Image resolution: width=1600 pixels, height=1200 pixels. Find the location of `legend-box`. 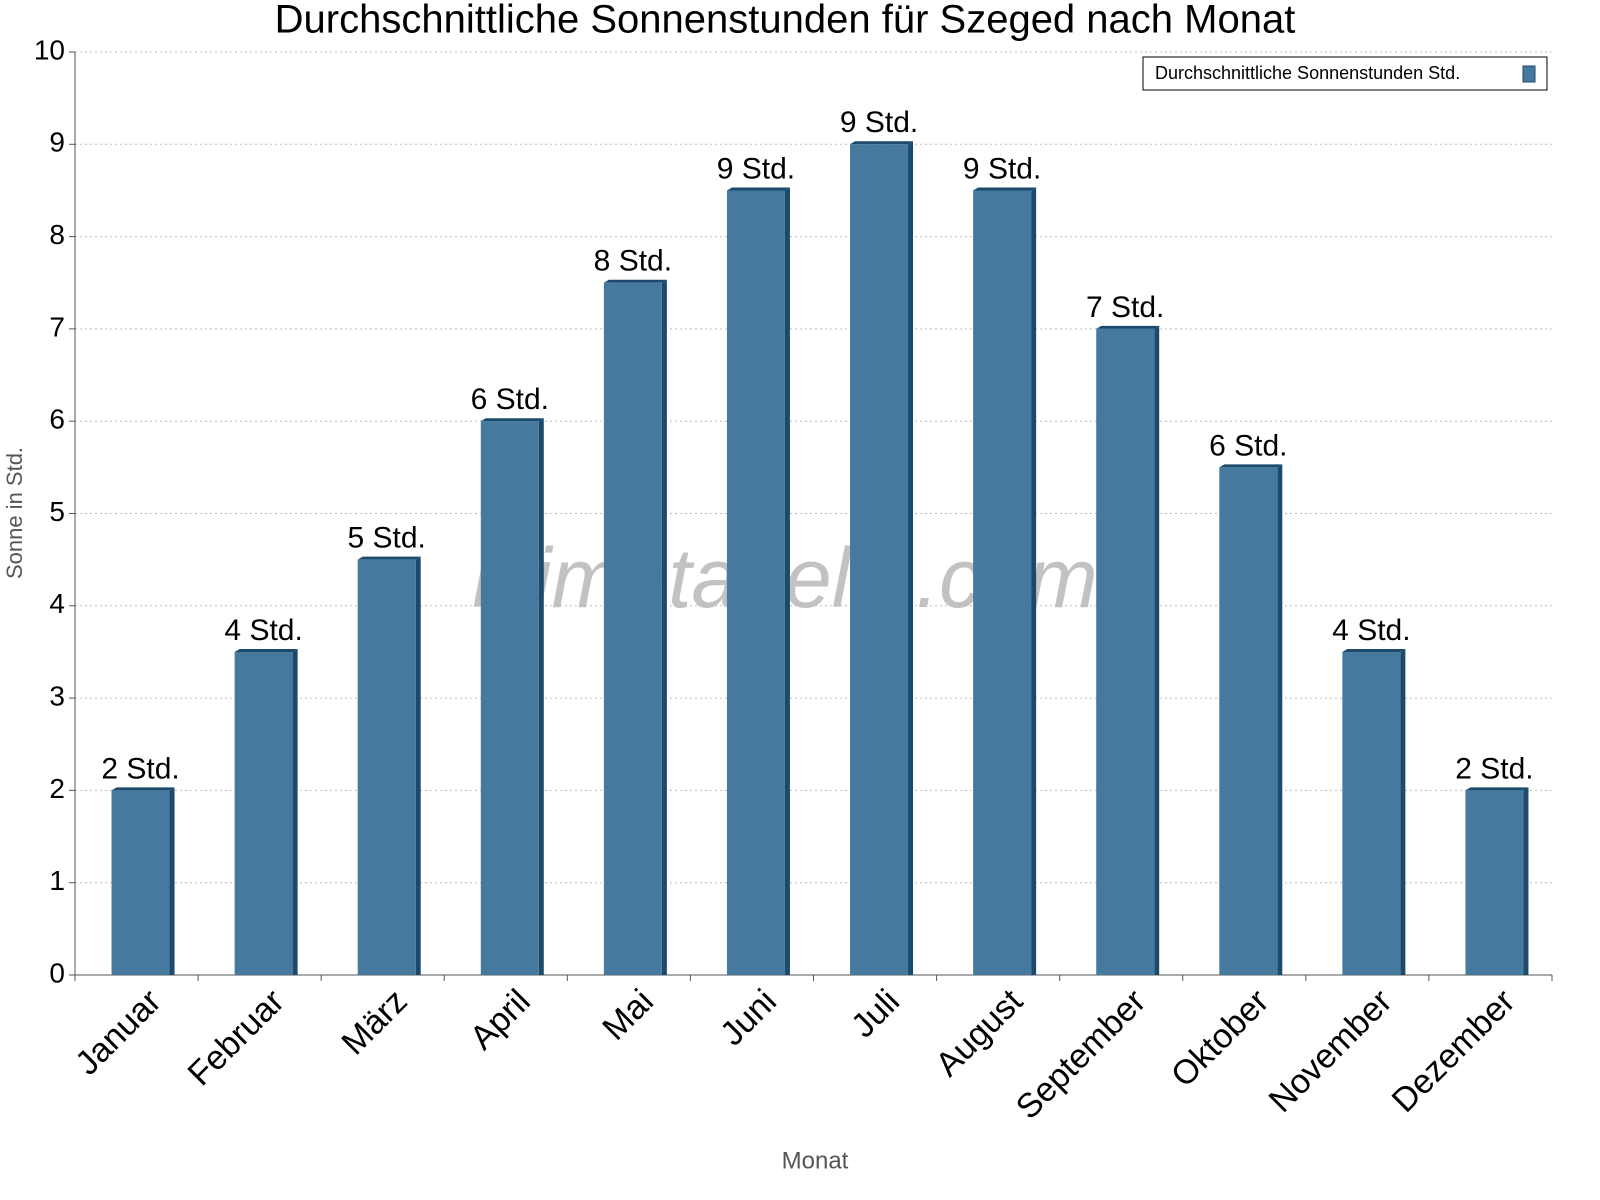

legend-box is located at coordinates (1345, 73).